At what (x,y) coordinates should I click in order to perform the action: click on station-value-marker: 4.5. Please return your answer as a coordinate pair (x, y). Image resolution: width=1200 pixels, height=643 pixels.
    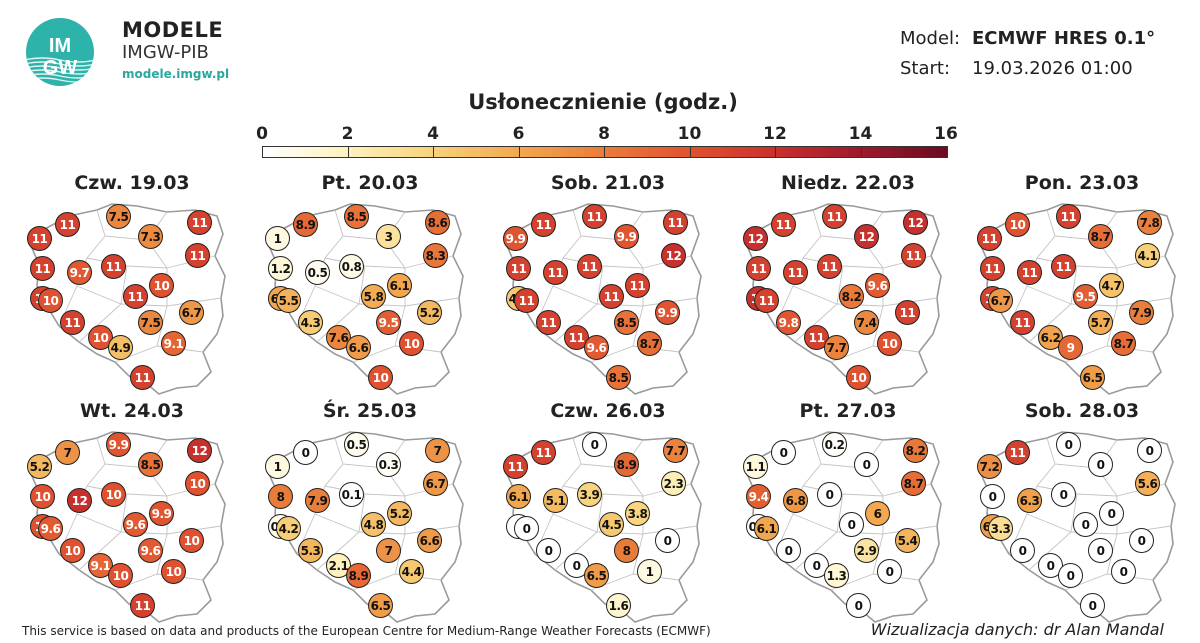
    Looking at the image, I should click on (611, 524).